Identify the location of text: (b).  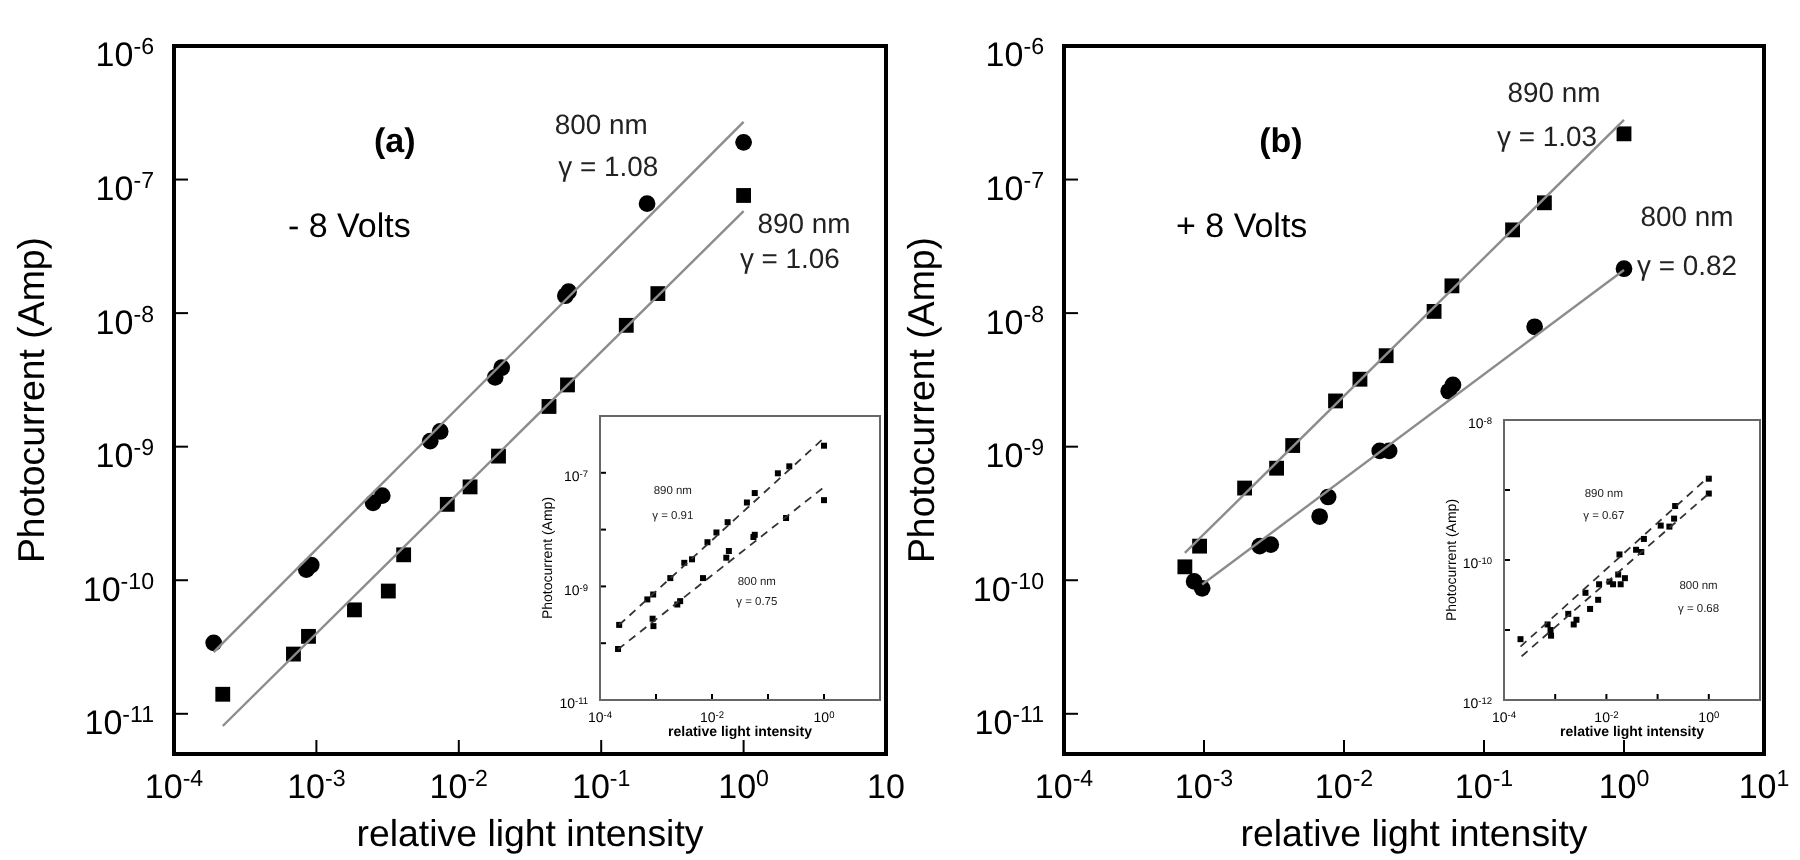
(1281, 141).